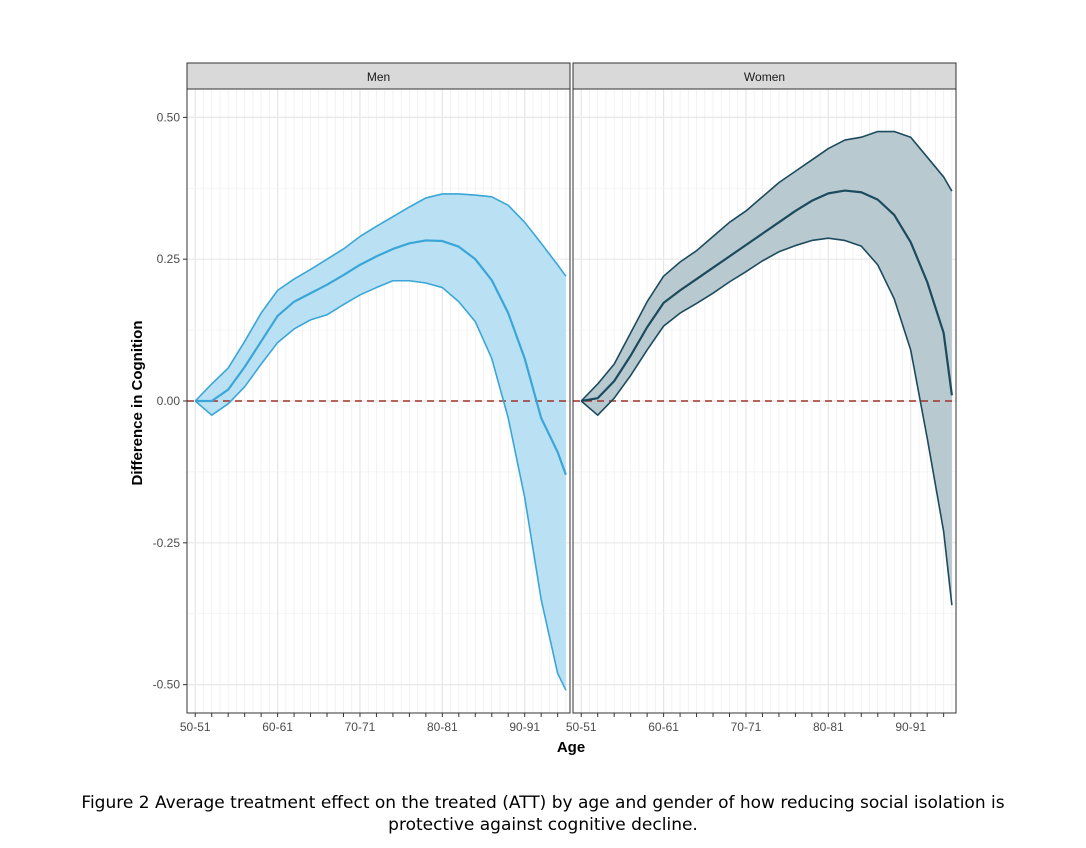  I want to click on lower-bound-line, so click(766, 421).